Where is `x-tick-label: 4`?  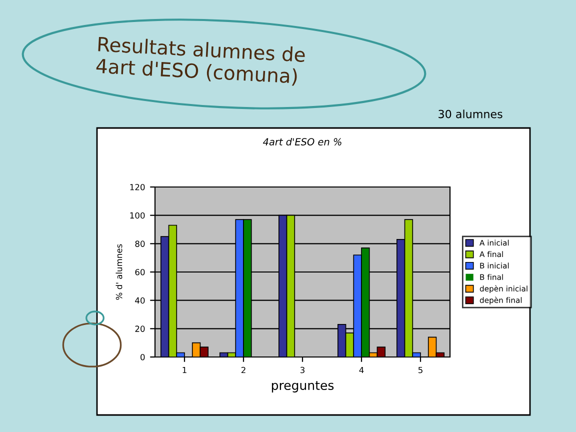
x-tick-label: 4 is located at coordinates (361, 370).